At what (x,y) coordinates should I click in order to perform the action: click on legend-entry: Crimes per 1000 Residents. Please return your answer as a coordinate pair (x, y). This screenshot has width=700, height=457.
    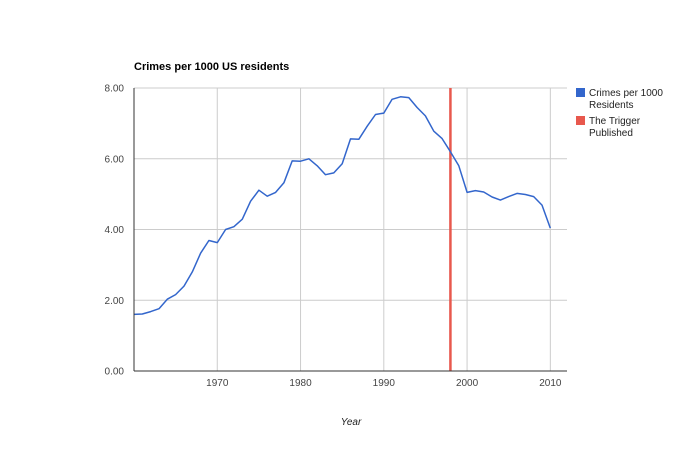
    Looking at the image, I should click on (619, 99).